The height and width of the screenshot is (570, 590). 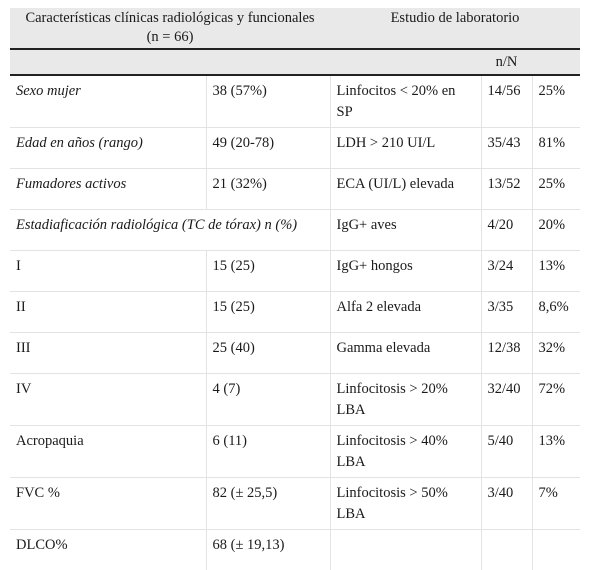 I want to click on clinical-label: Fumadores activos, so click(x=108, y=189).